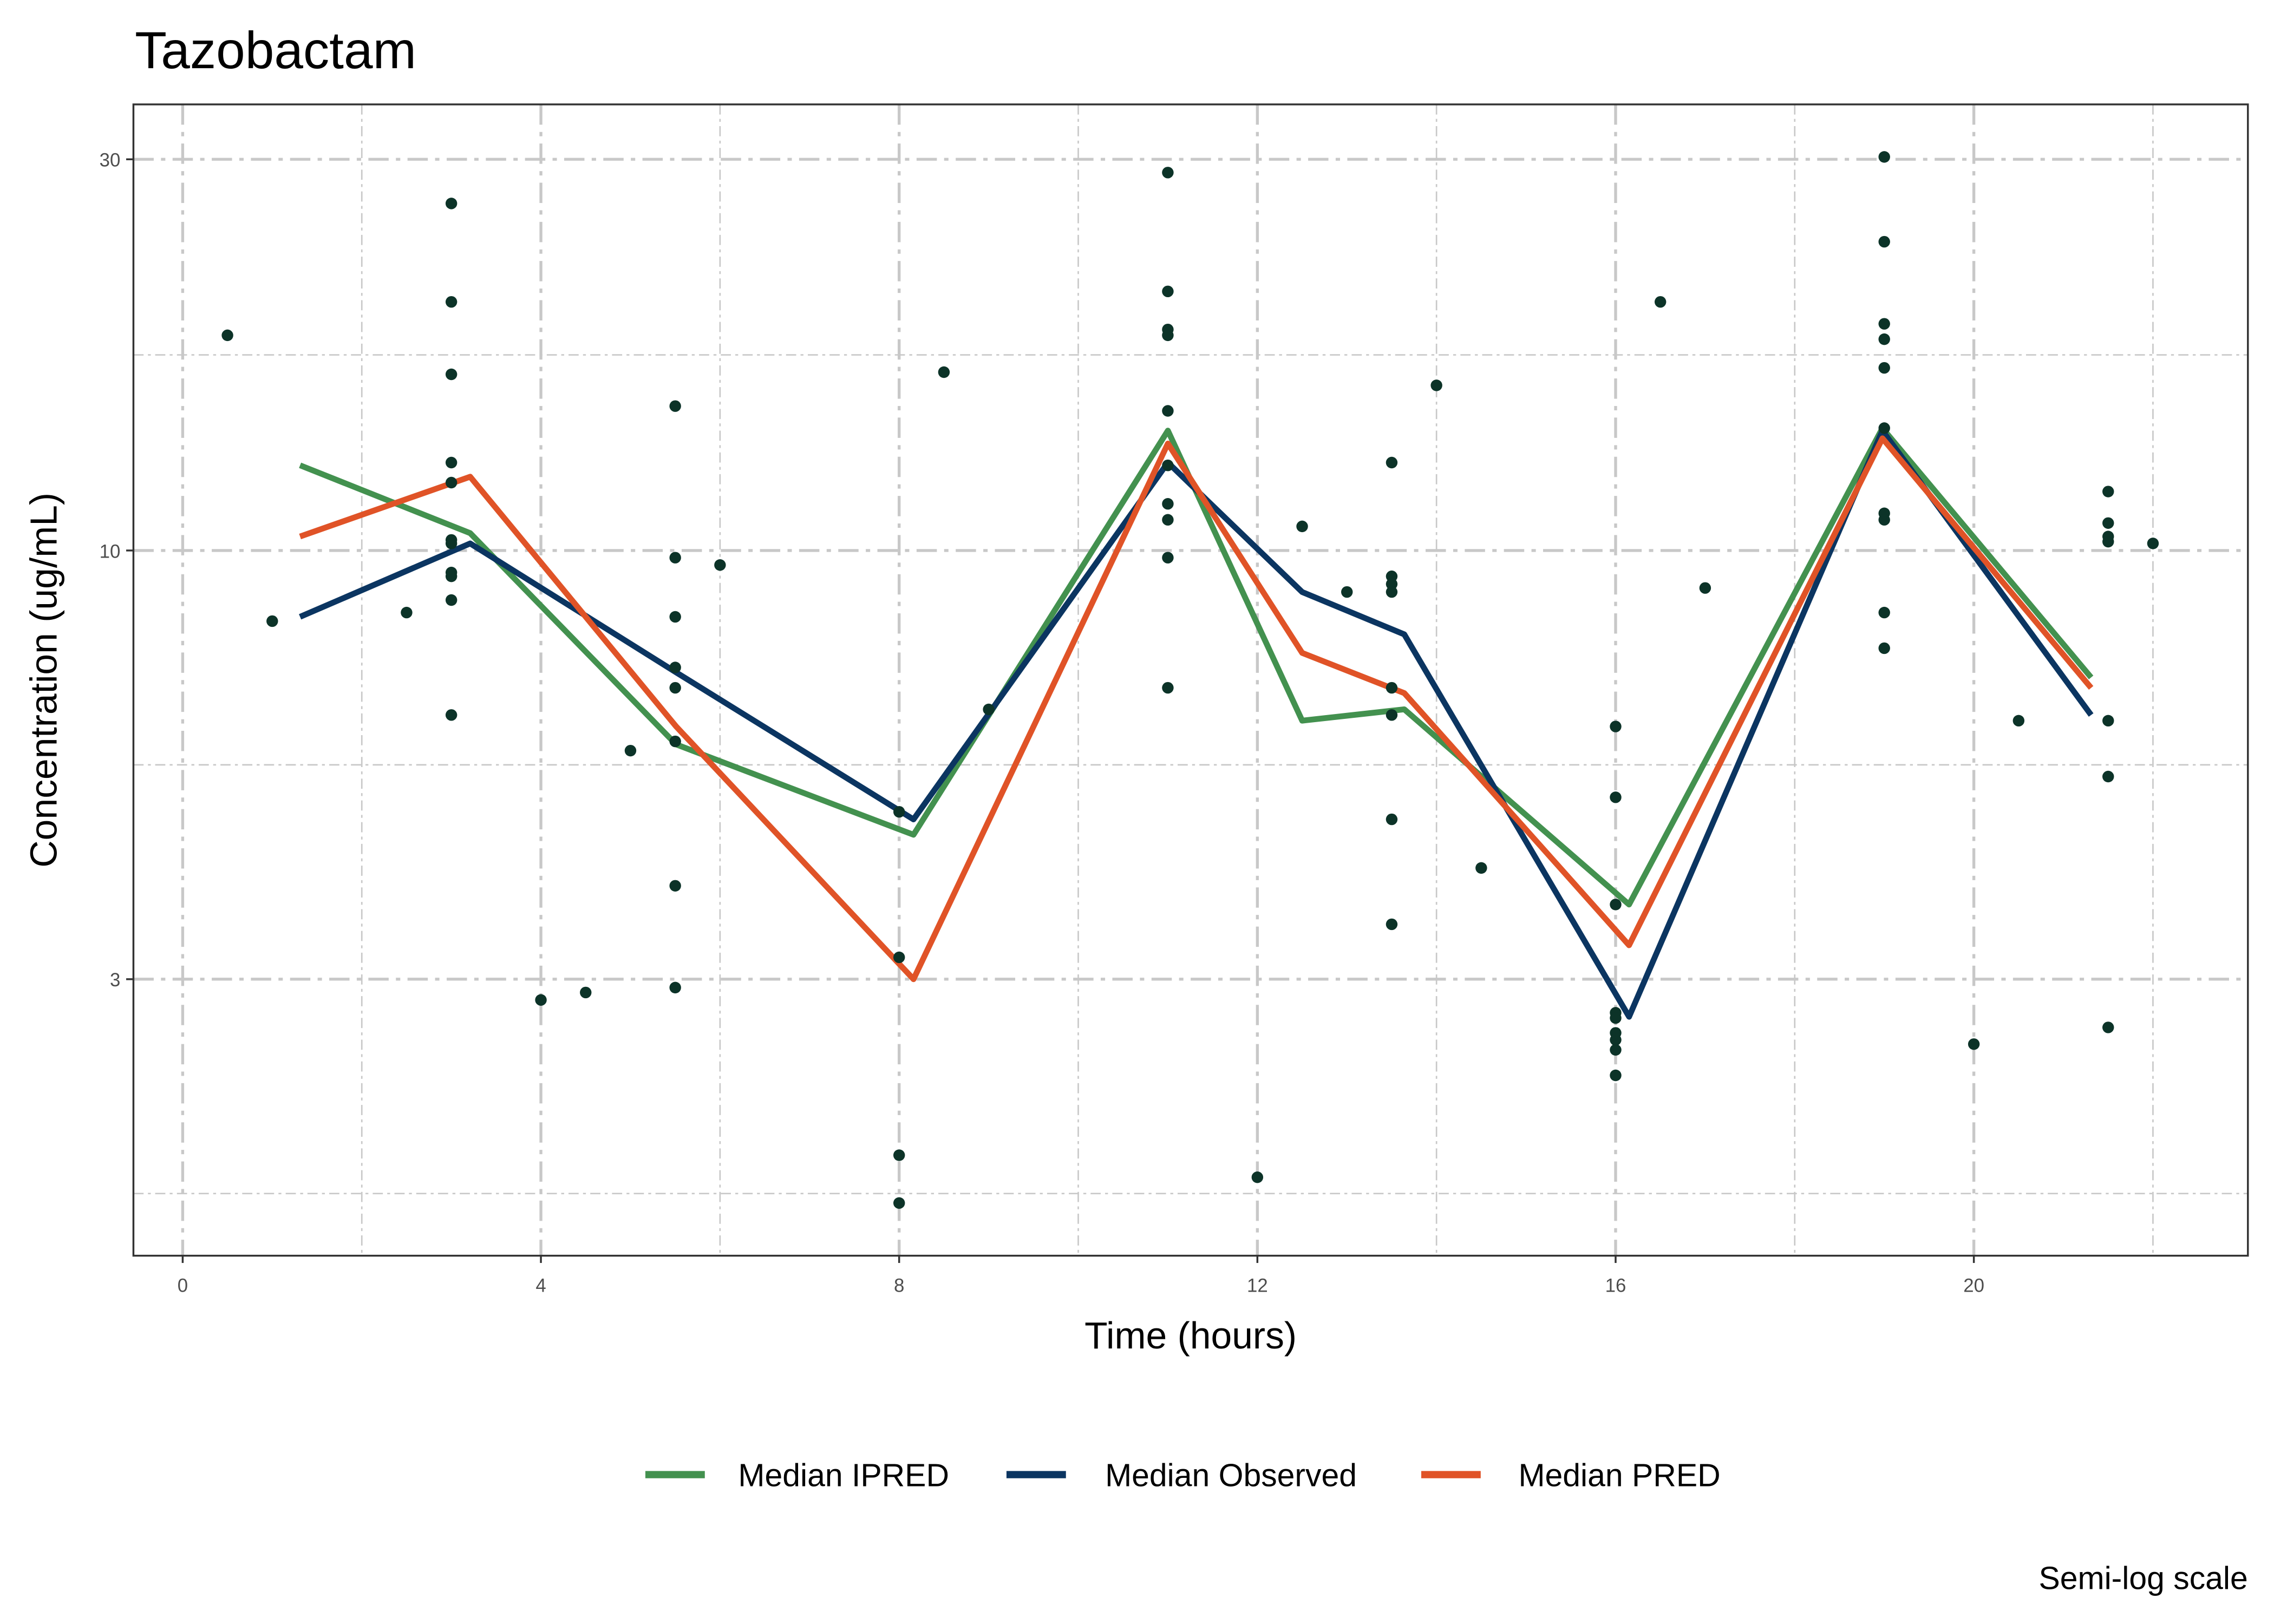 The width and height of the screenshot is (2274, 1624). Describe the element at coordinates (117, 570) in the screenshot. I see `y-axis-ticks: 3 10 30` at that location.